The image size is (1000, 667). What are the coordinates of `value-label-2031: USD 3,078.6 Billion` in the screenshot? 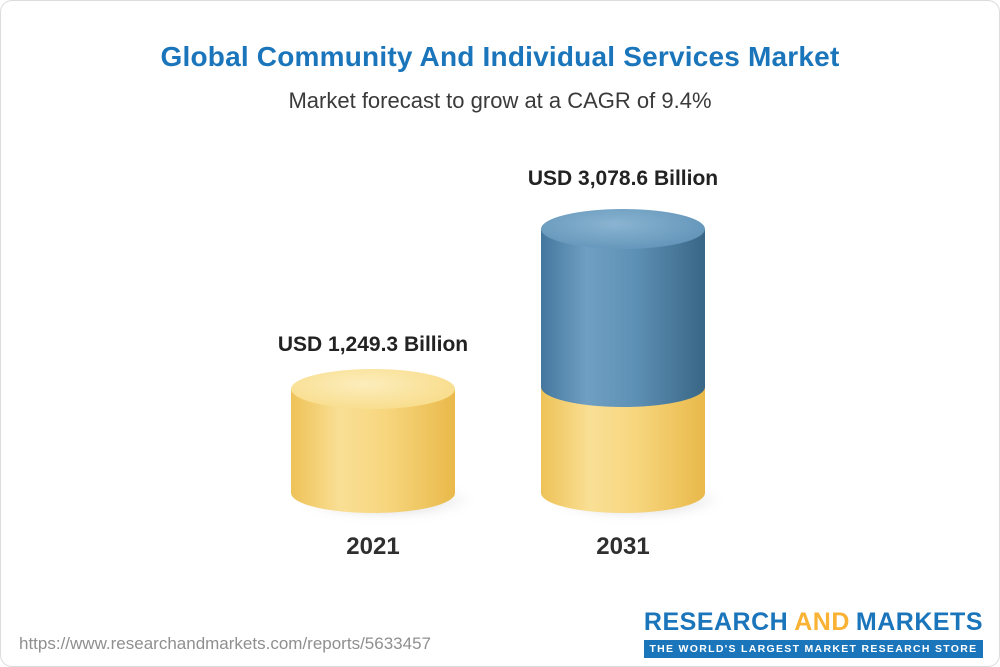 It's located at (623, 178).